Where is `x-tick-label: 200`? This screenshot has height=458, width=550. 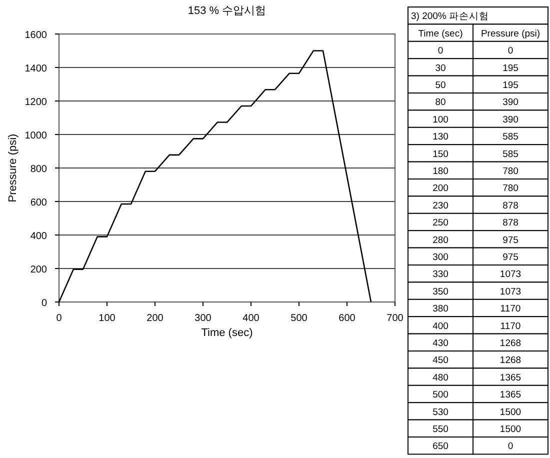
x-tick-label: 200 is located at coordinates (155, 318).